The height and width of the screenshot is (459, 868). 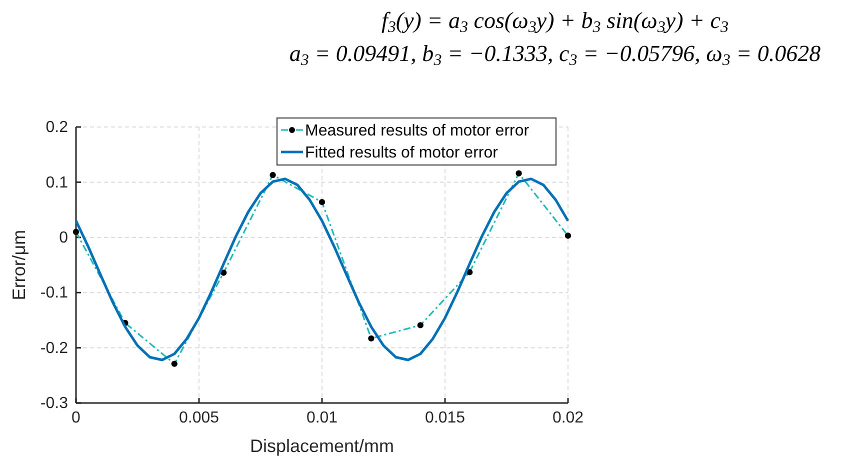 I want to click on text: a$_{3}$ = 0.09491, b$_{3}$ = −0.1333, c$_{3}$ = −0.05796, ω$_{3}$ = 0.0628, so click(x=555, y=55).